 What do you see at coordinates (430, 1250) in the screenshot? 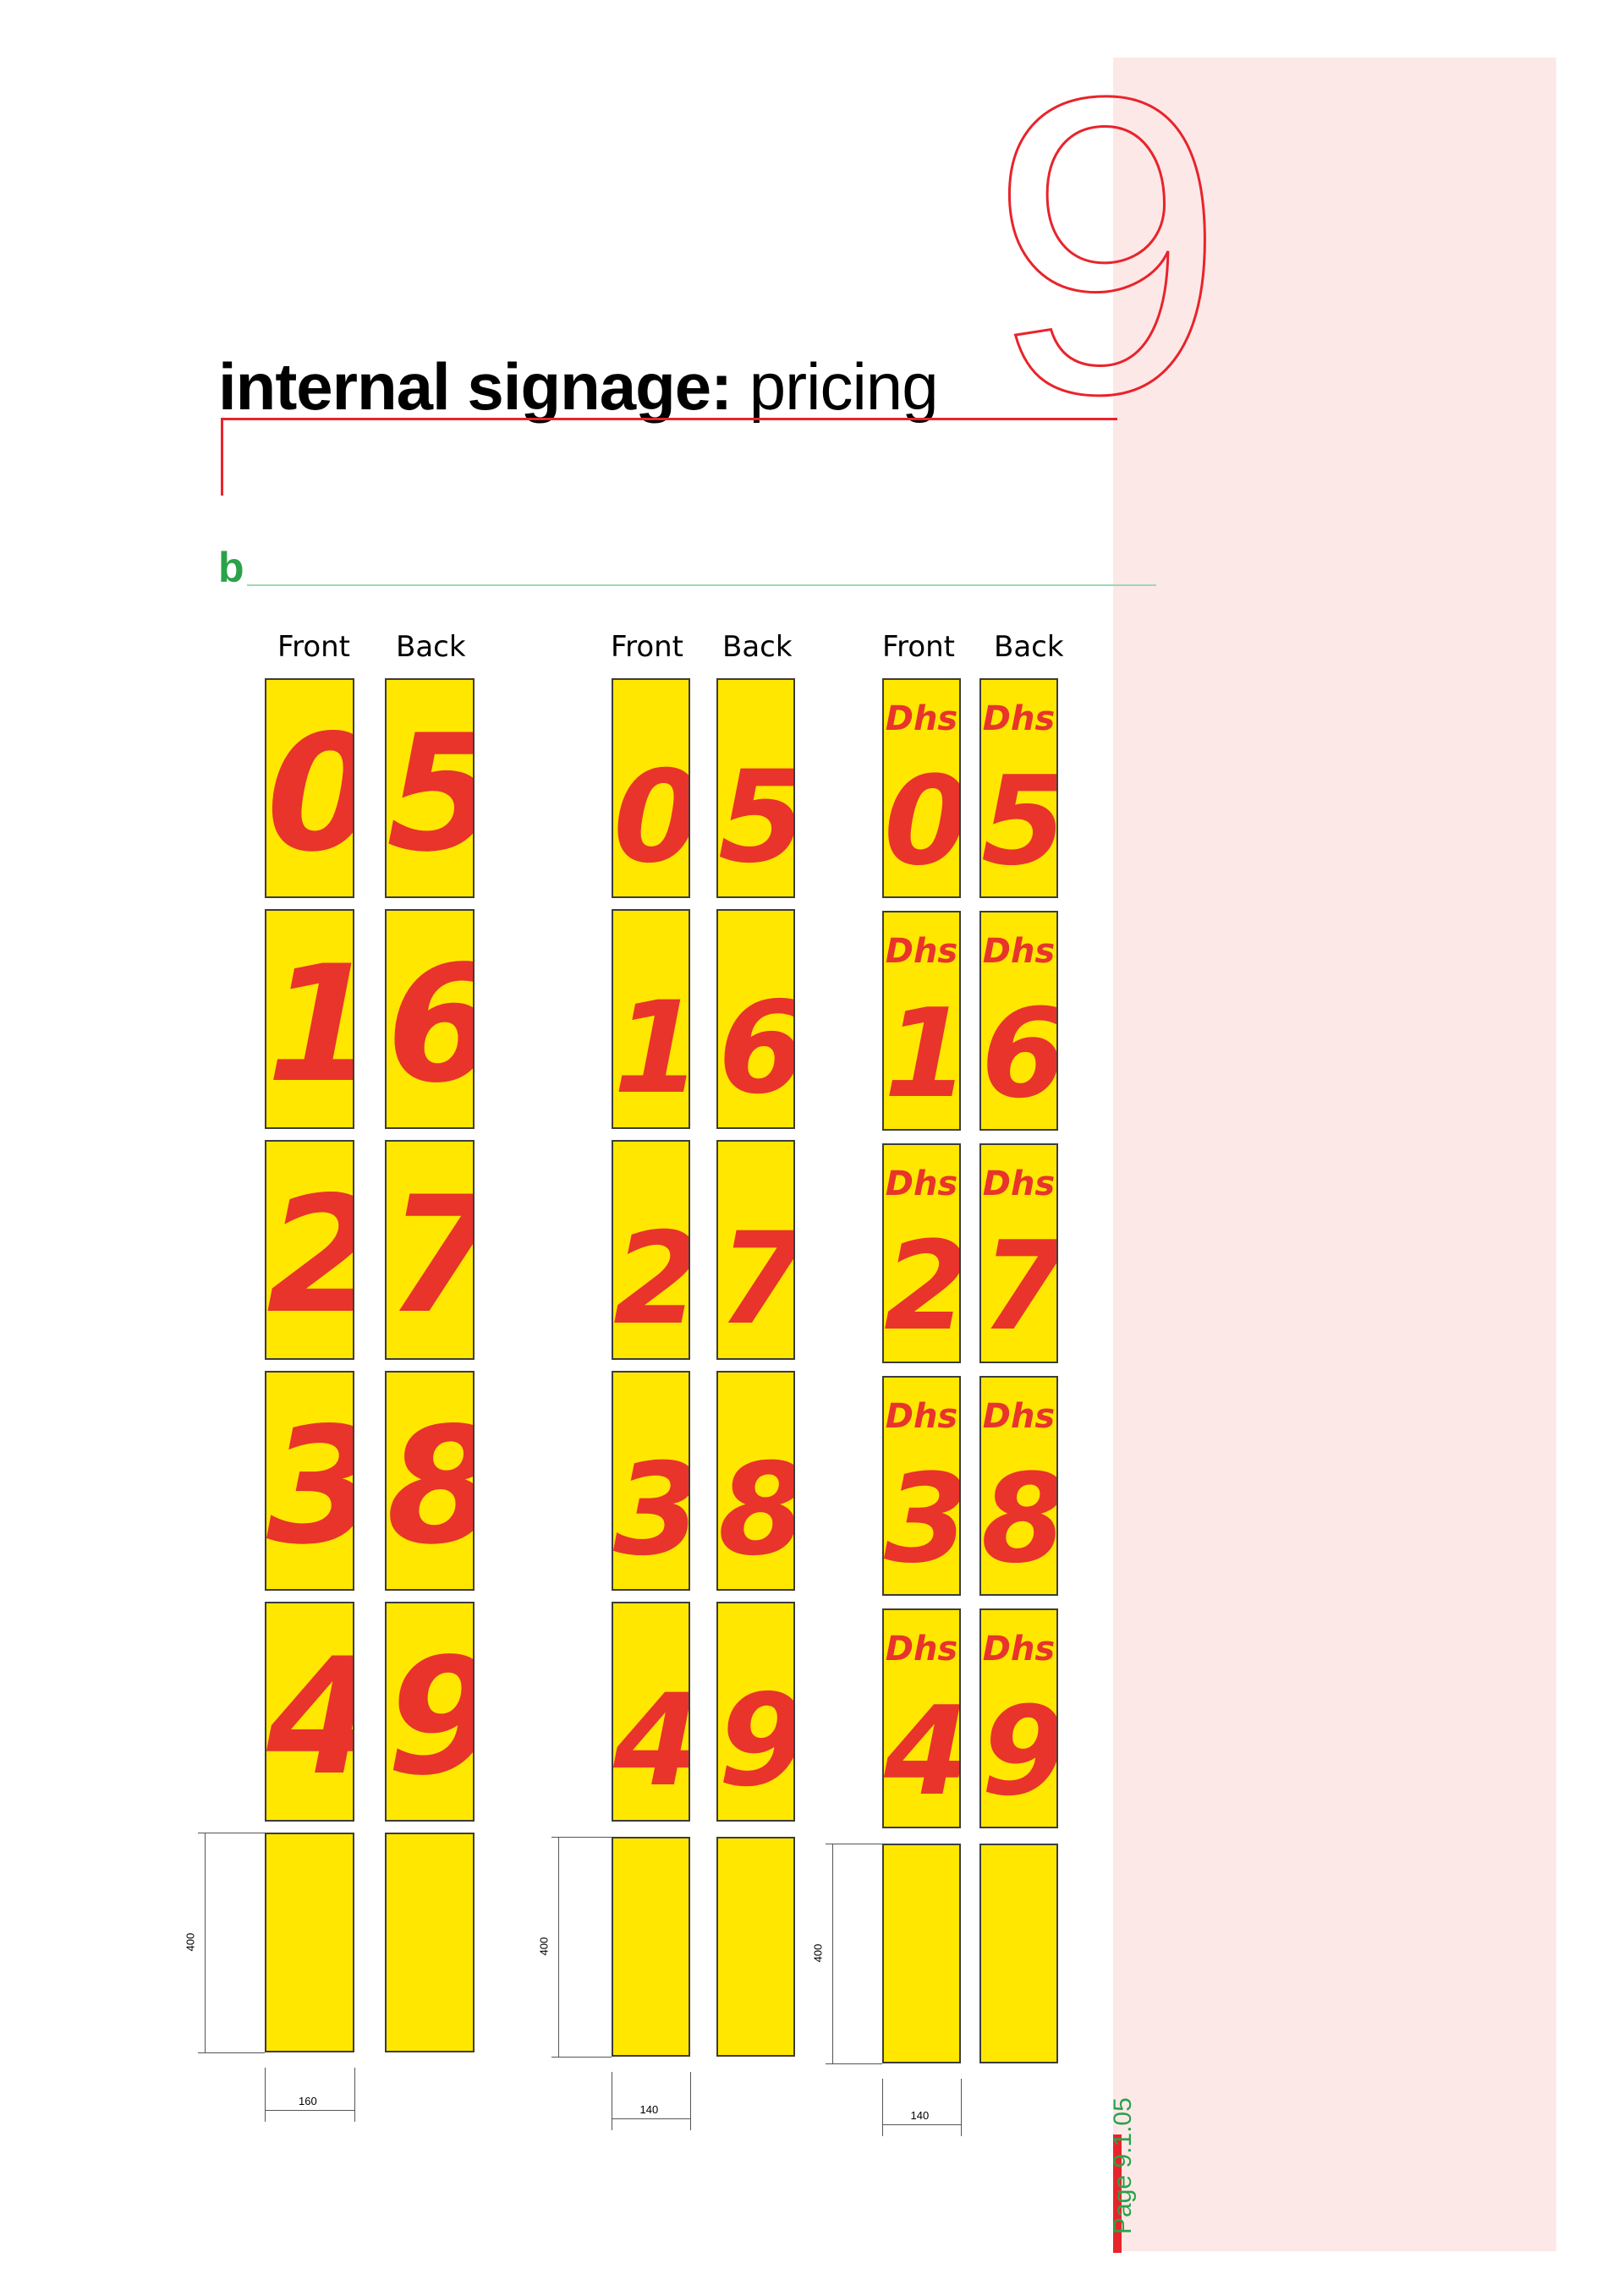
I see `price-sign-back-7: 7` at bounding box center [430, 1250].